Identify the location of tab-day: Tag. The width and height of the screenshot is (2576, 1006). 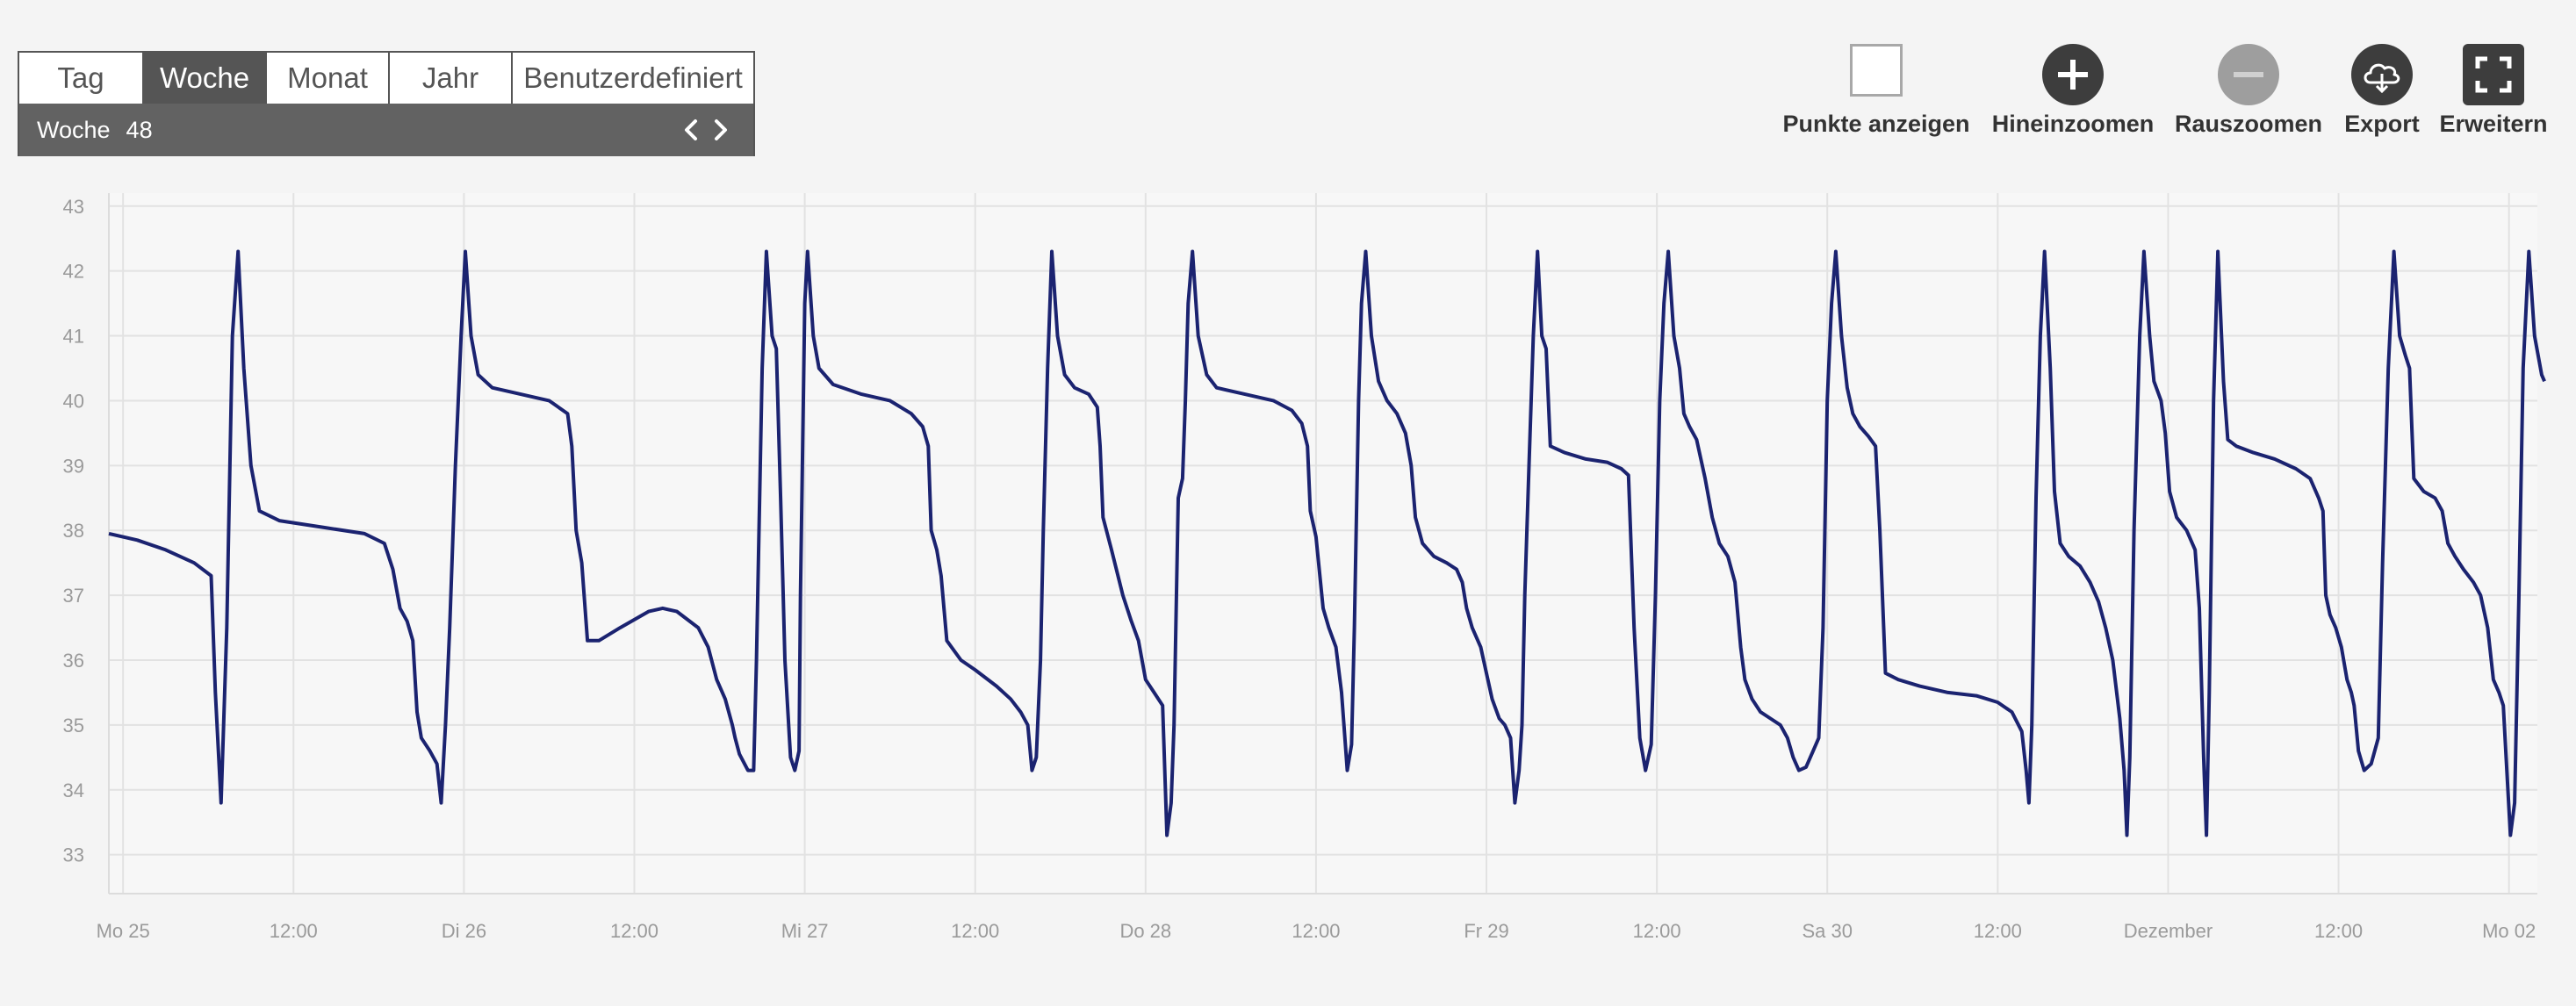
(81, 78).